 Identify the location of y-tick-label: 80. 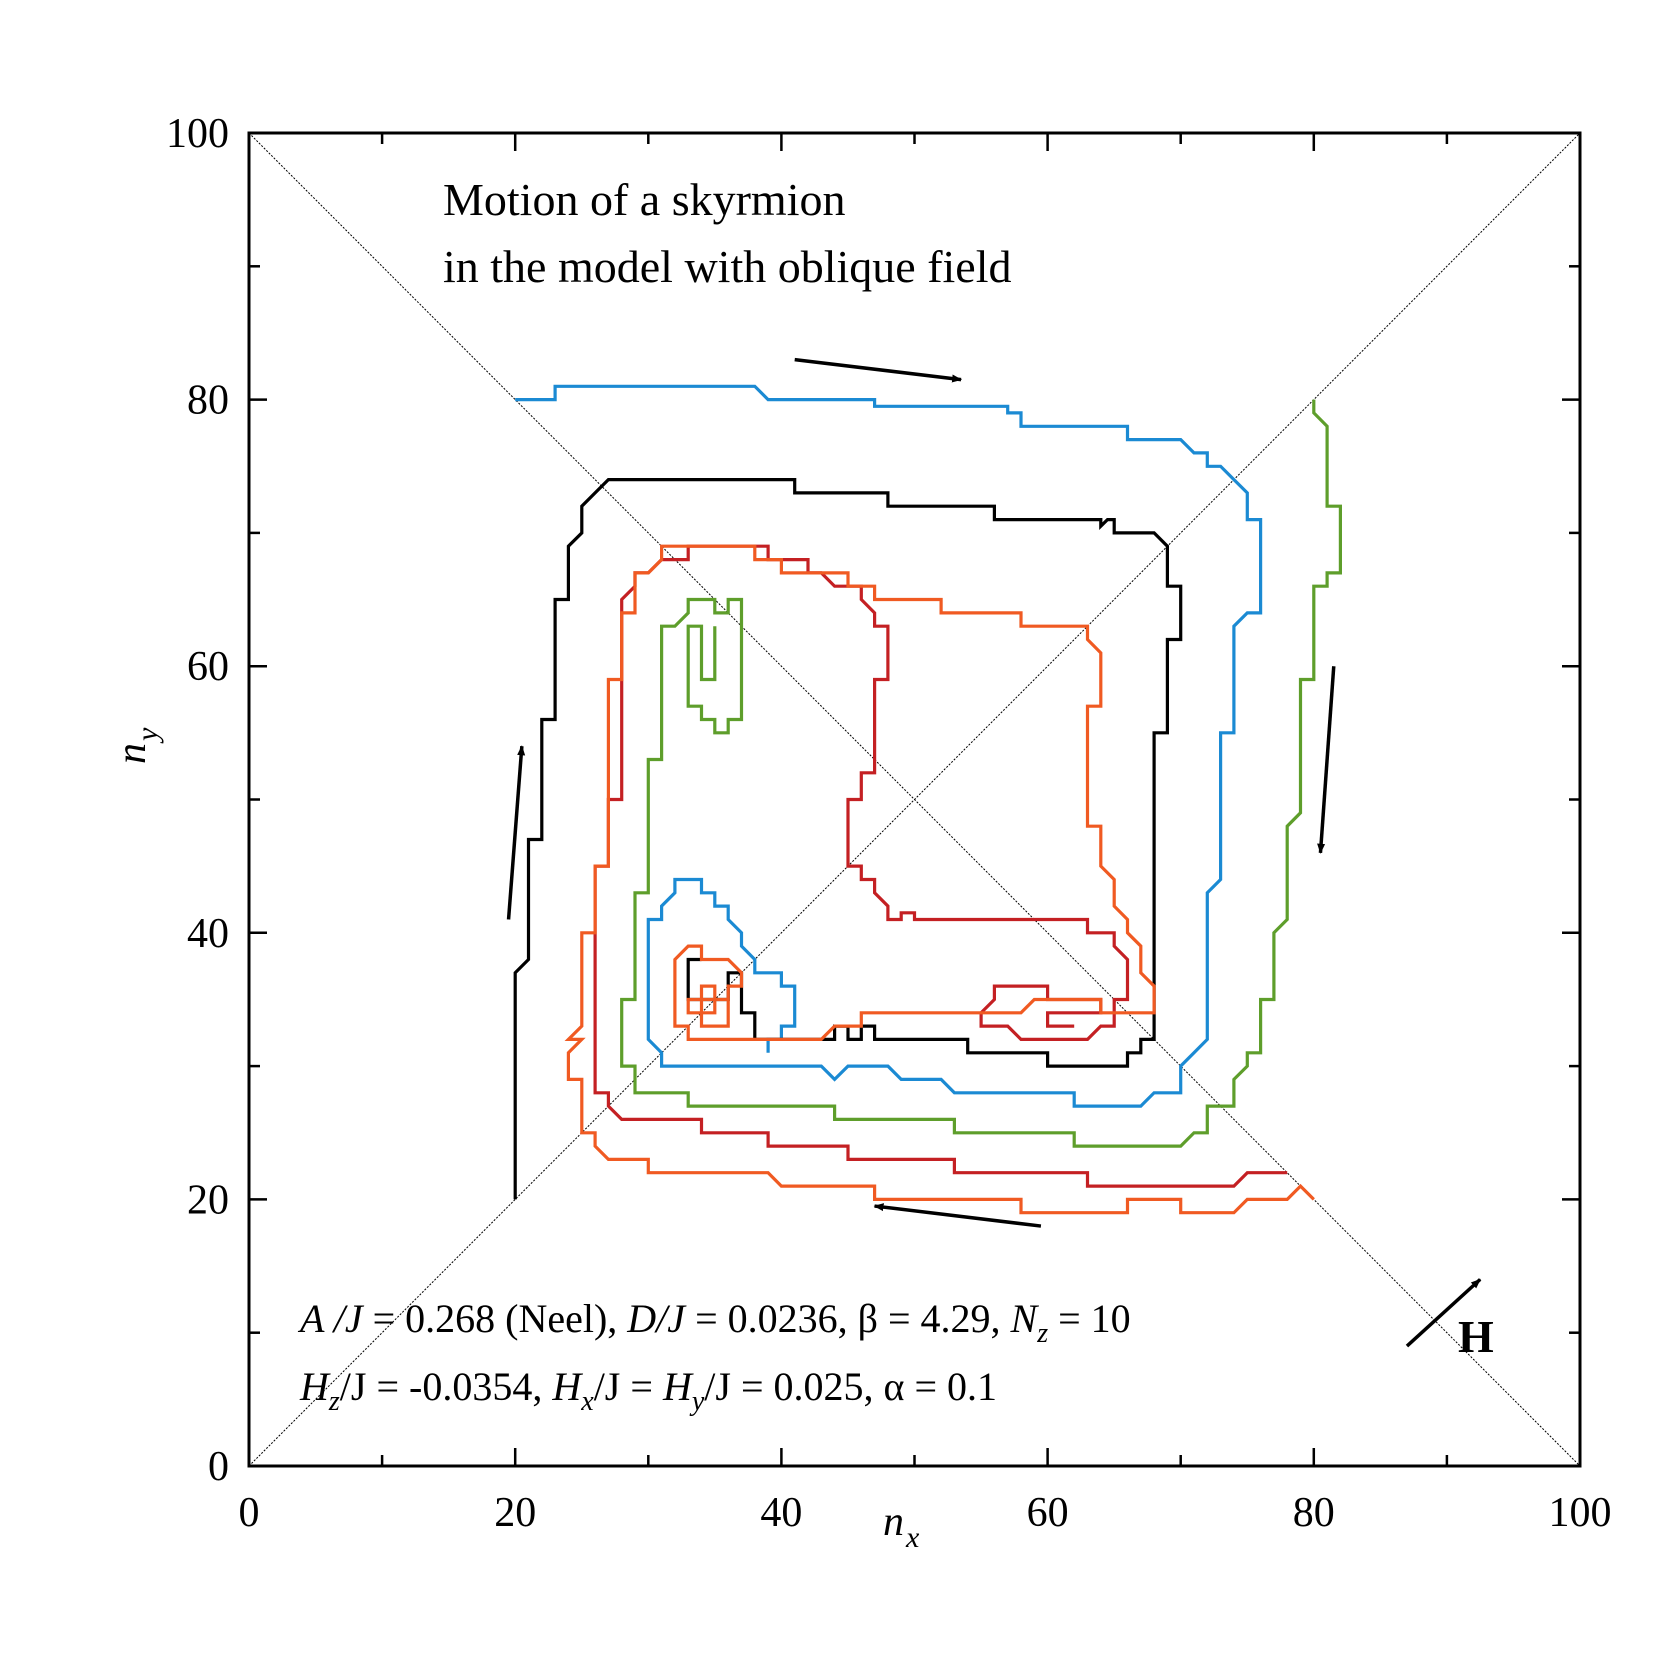
(208, 401).